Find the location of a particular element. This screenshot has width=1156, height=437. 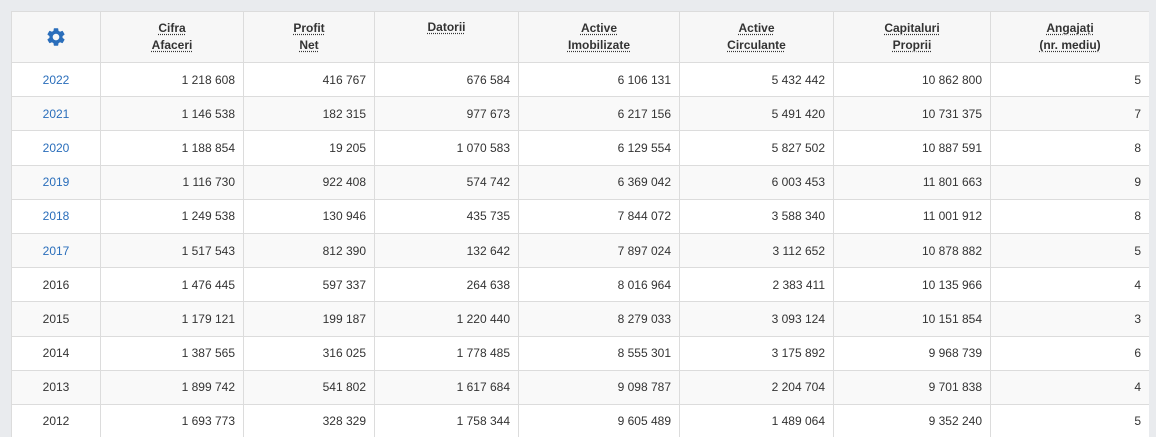

cell-active-imobilizate: 8 279 033 is located at coordinates (599, 319).